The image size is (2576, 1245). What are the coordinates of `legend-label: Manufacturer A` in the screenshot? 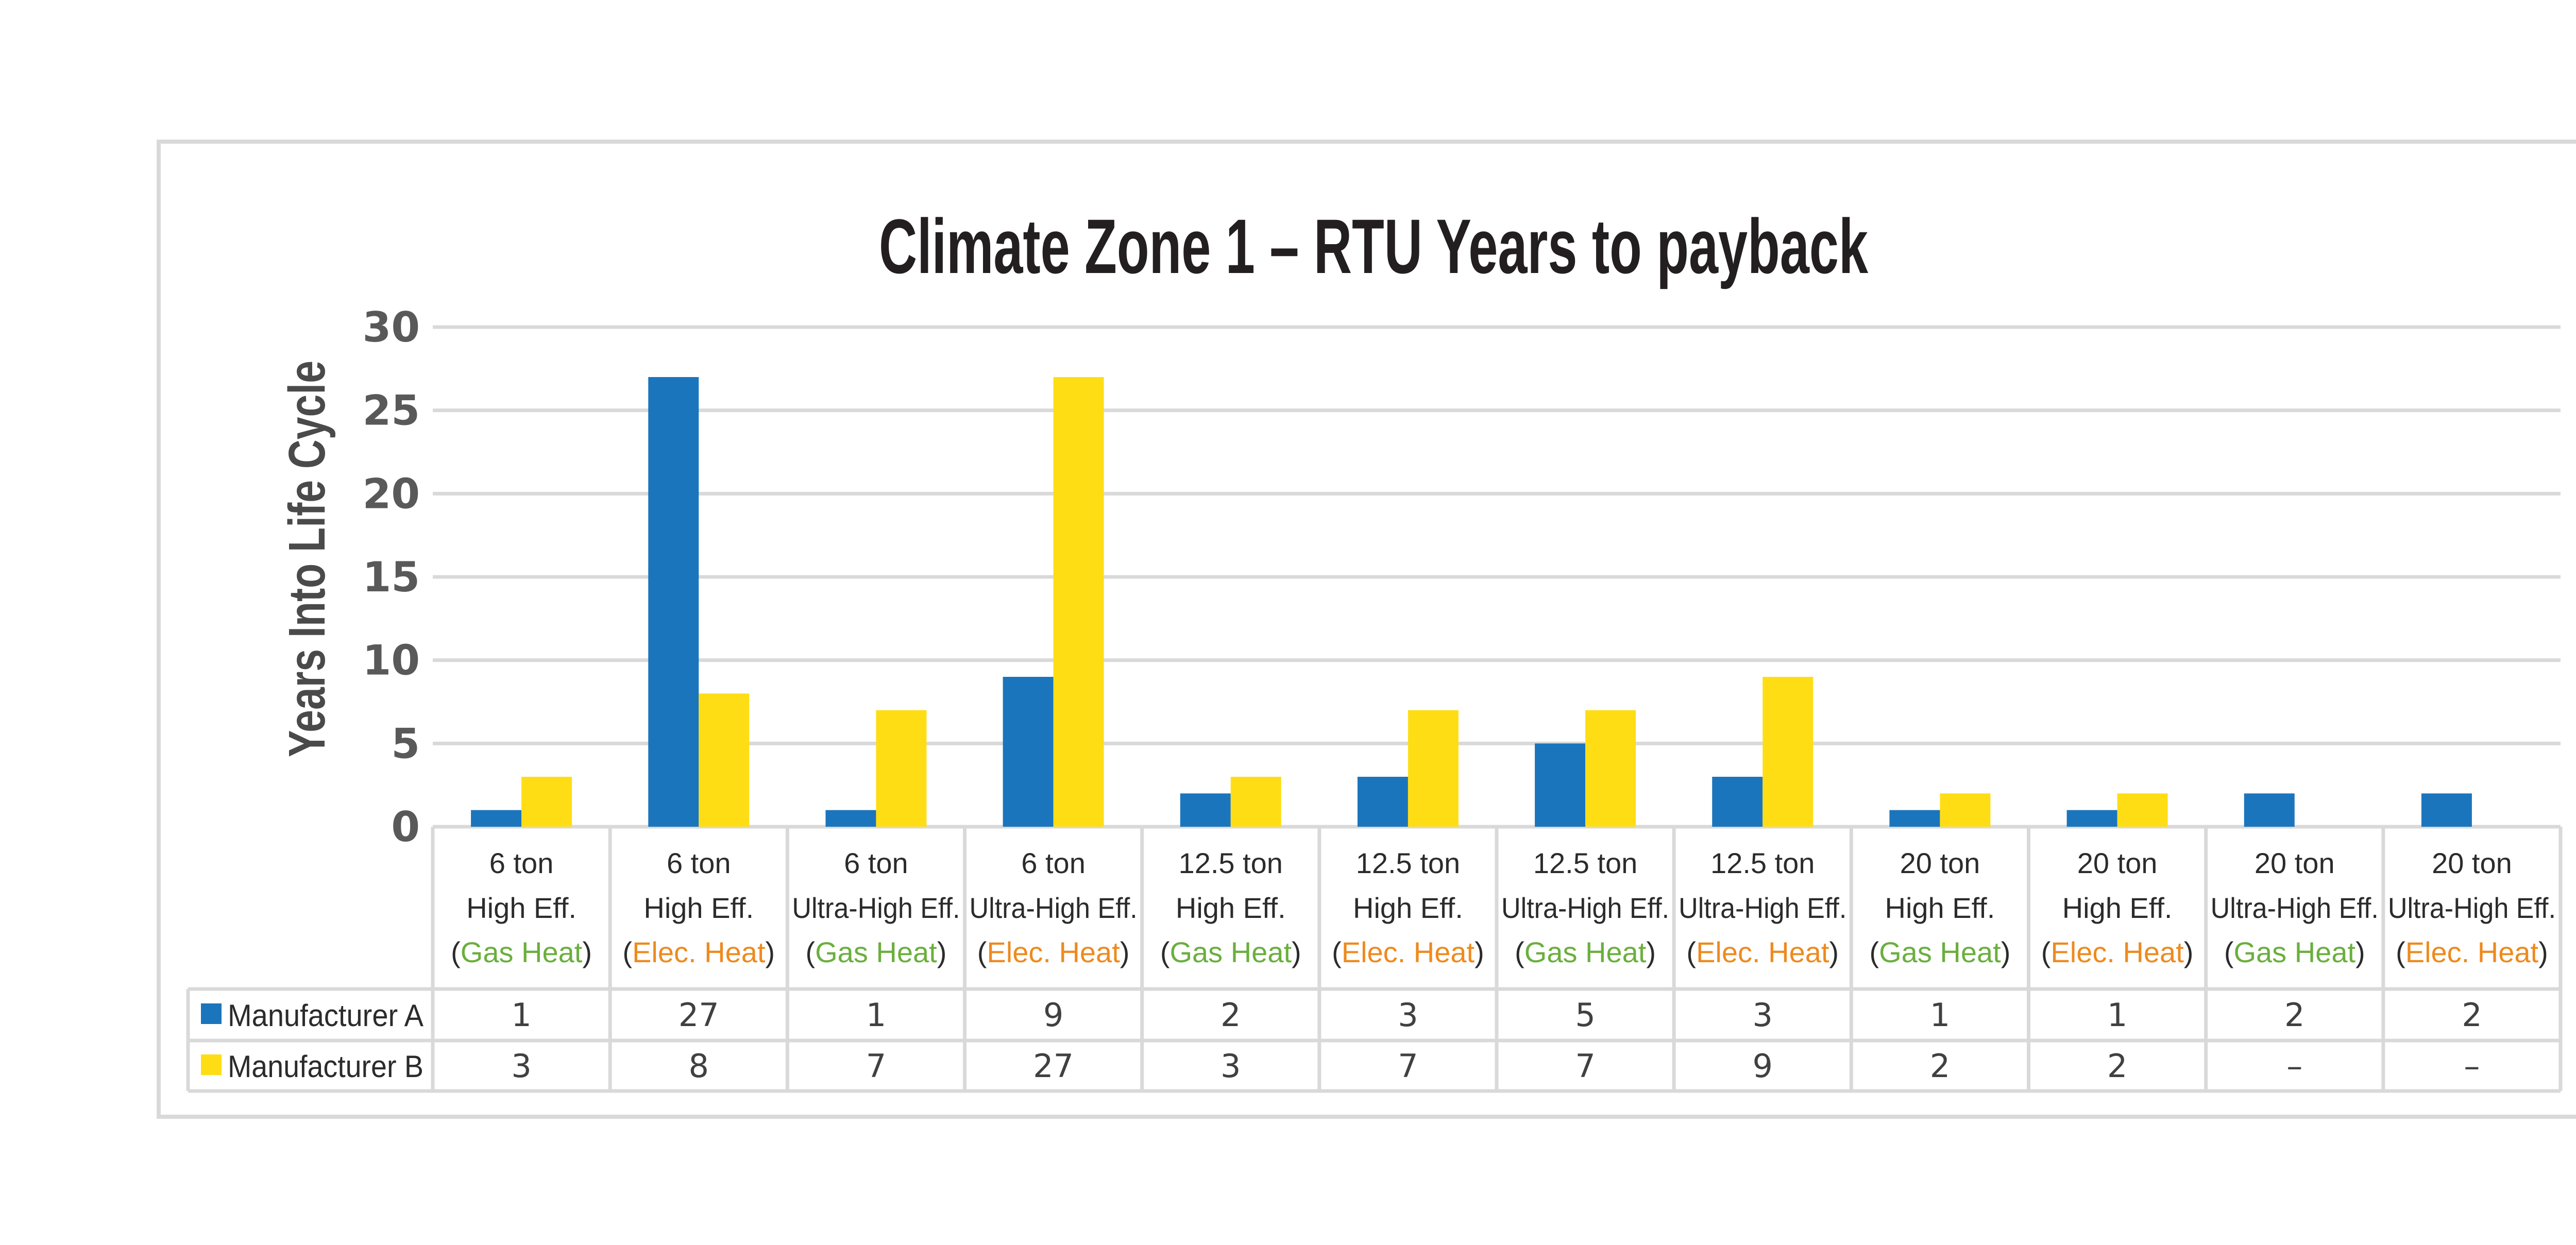 It's located at (325, 1015).